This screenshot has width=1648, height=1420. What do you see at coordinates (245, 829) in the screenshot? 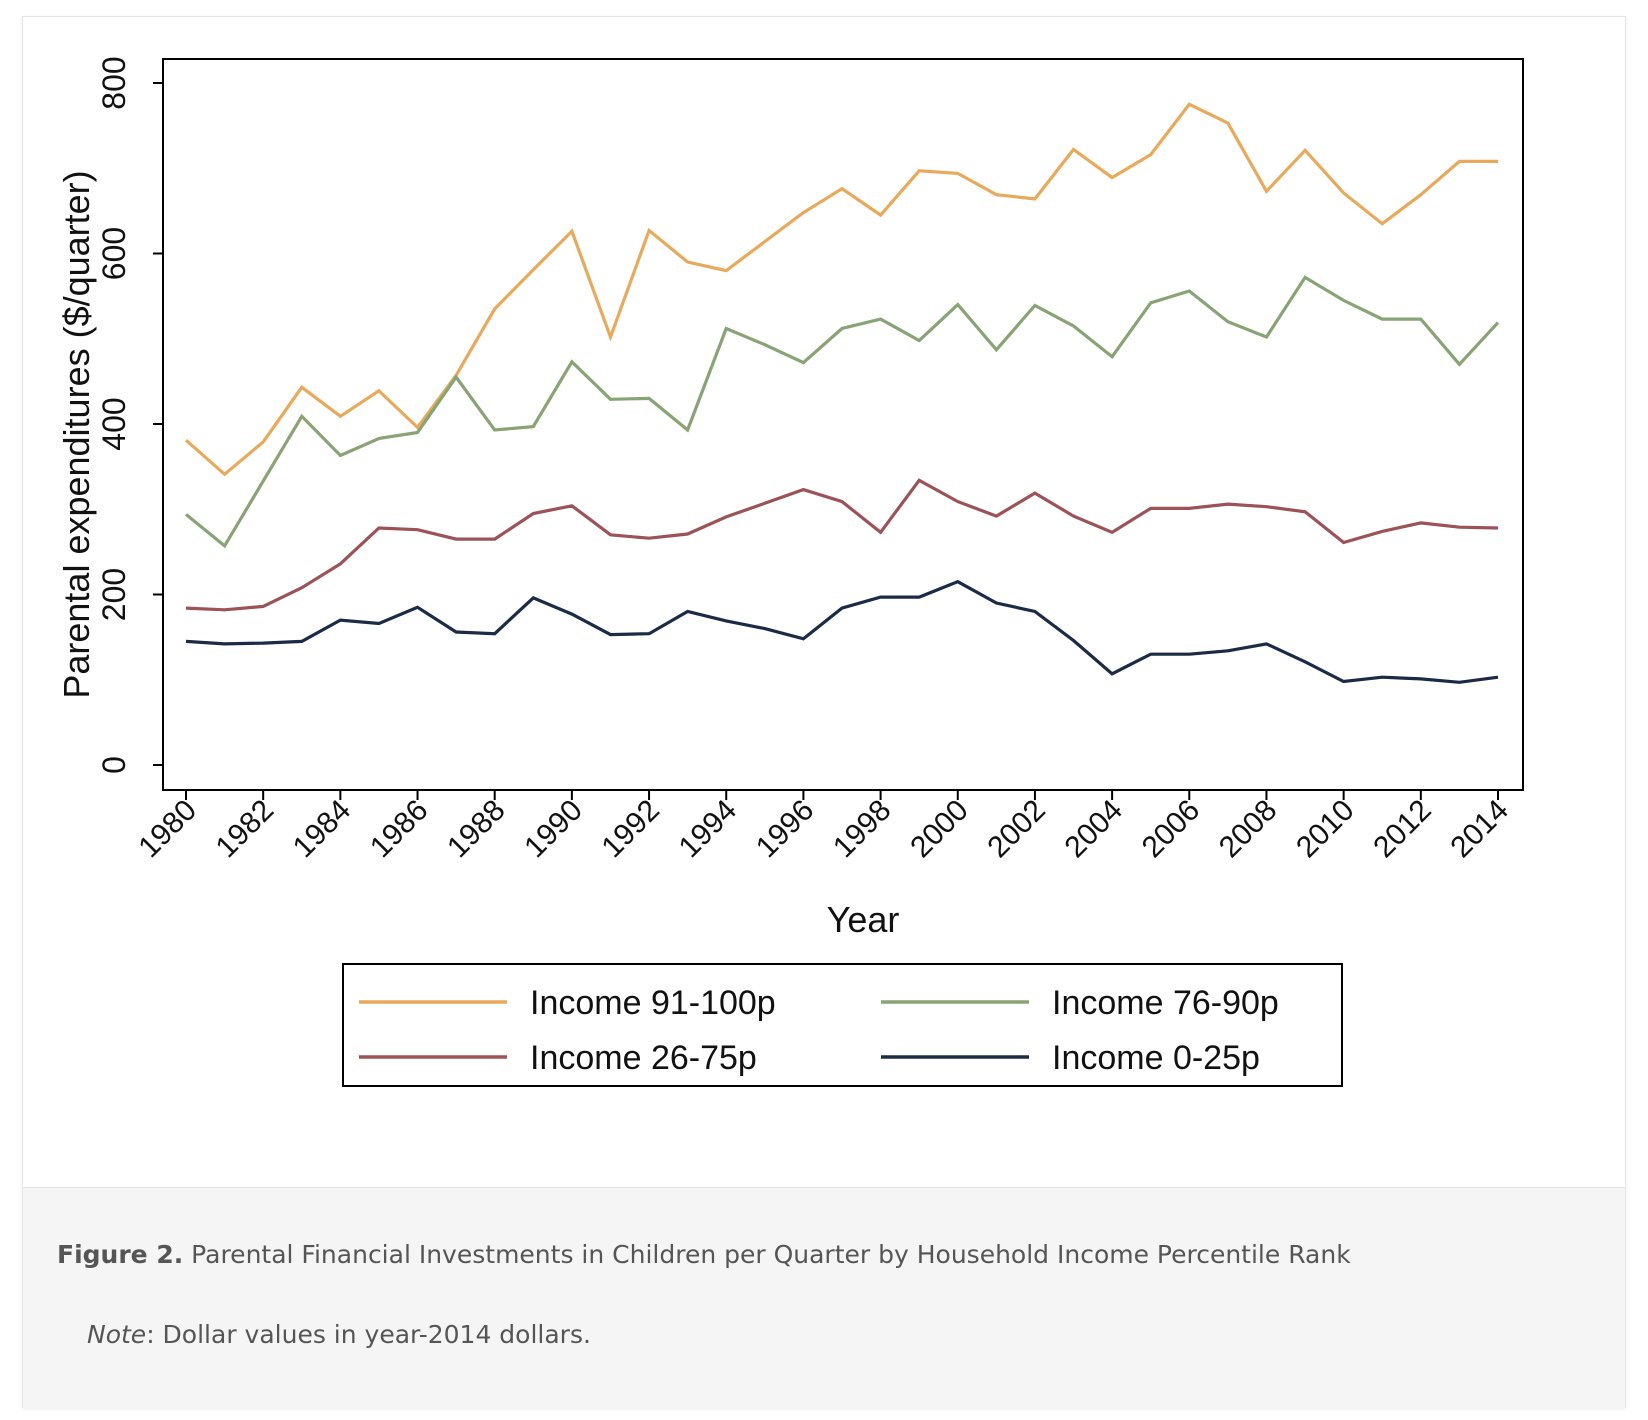
I see `x-tick-label-1982: 1982` at bounding box center [245, 829].